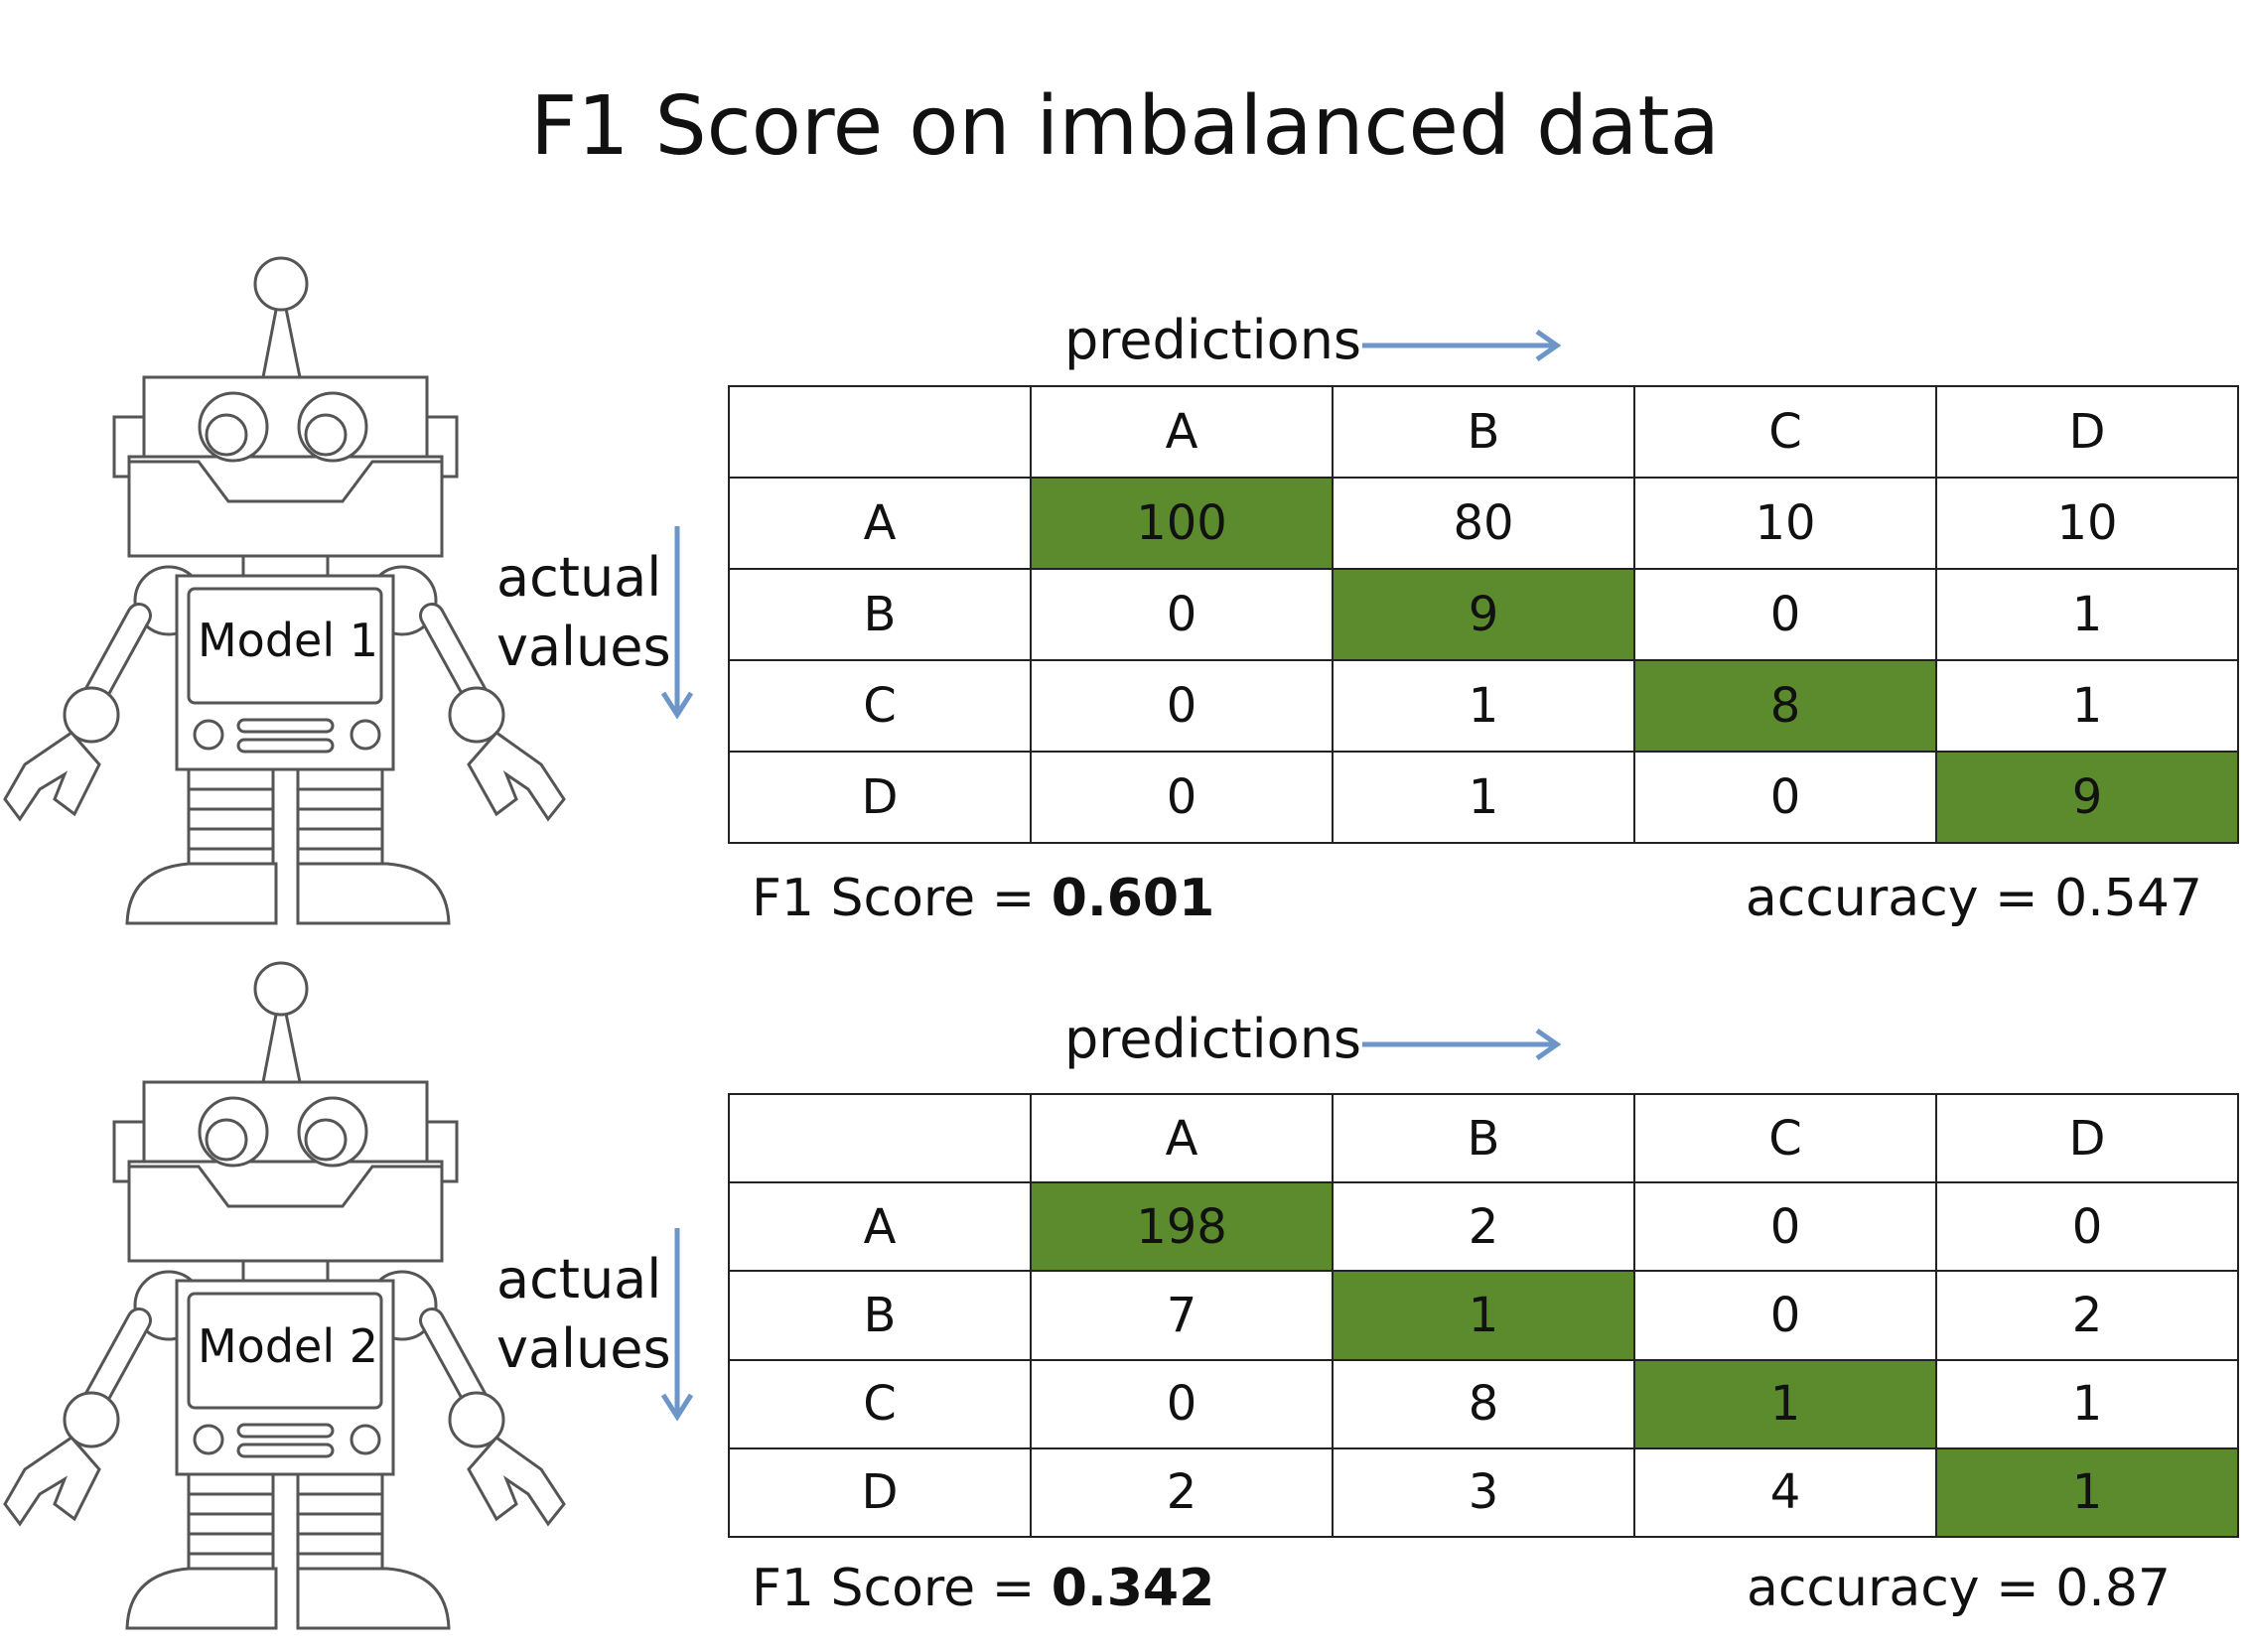 This screenshot has width=2250, height=1652. Describe the element at coordinates (583, 1315) in the screenshot. I see `actual-values-label-2: actual values` at that location.